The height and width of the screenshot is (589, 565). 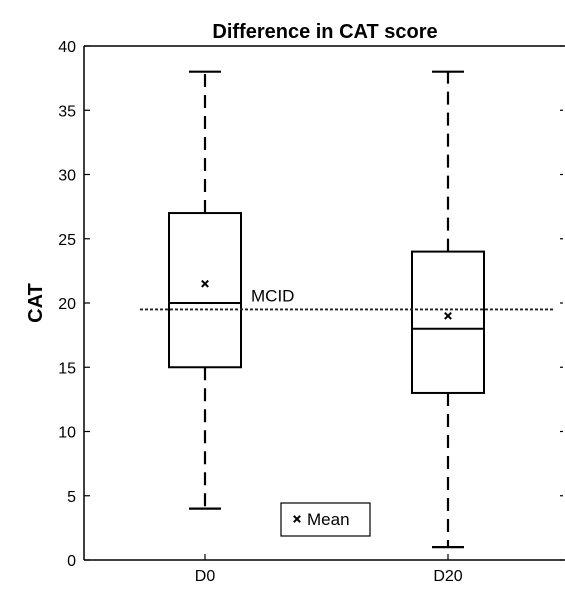 I want to click on y-tick-label: 15, so click(x=67, y=368).